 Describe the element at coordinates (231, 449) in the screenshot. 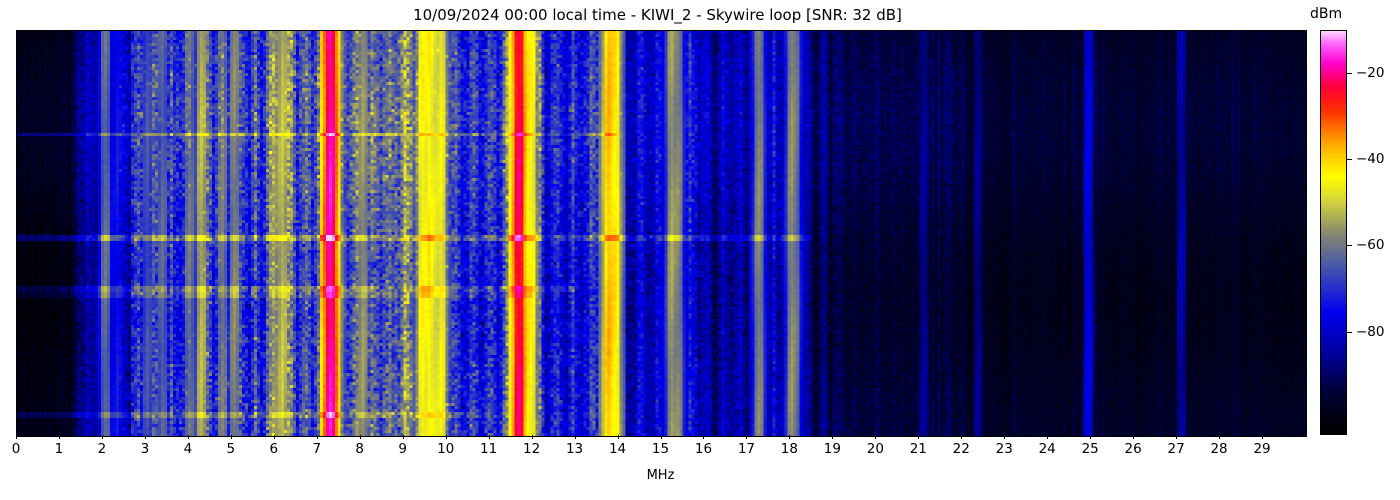

I see `x-axis-tick-label: 5` at that location.